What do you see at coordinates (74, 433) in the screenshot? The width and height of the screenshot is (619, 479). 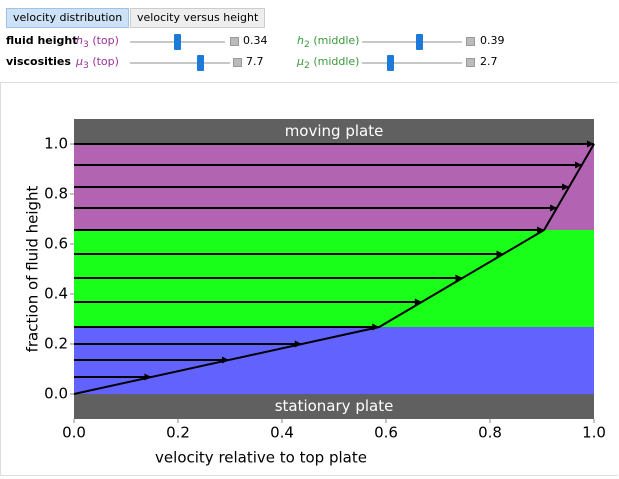 I see `x-tick-label: 0.0` at bounding box center [74, 433].